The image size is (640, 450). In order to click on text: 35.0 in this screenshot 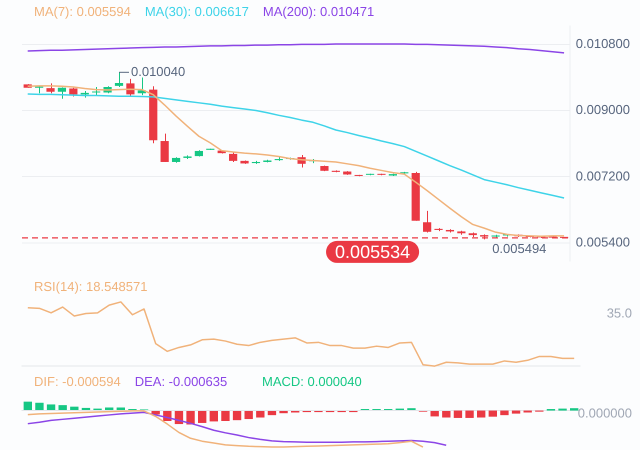, I will do `click(619, 313)`.